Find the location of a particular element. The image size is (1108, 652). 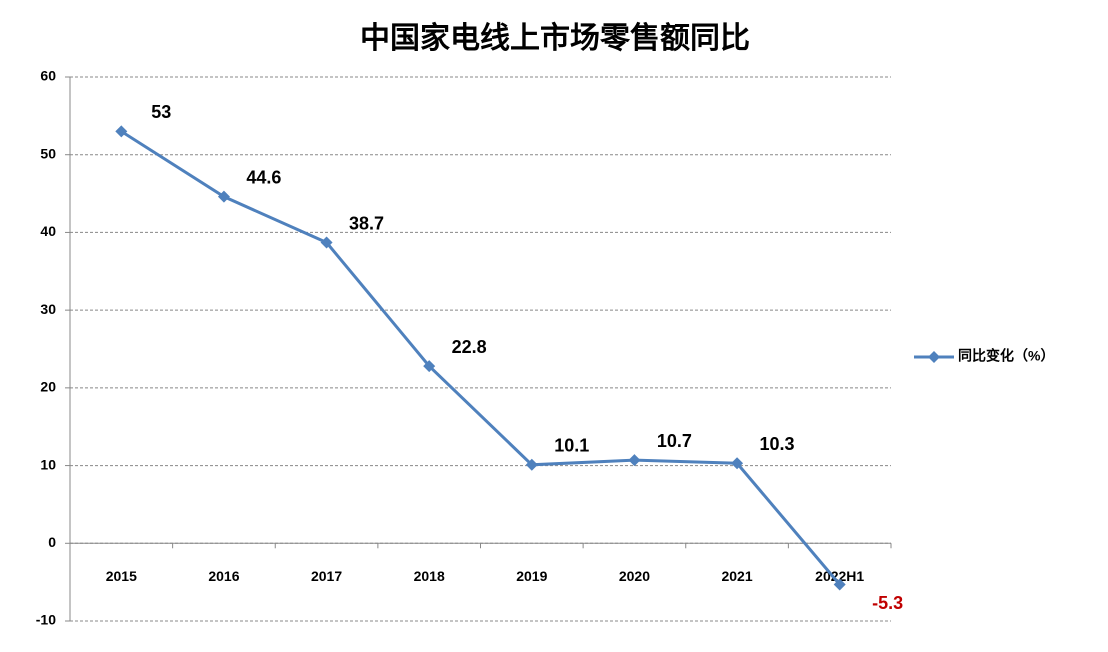

legend-label: 同比变化（%） is located at coordinates (1006, 356).